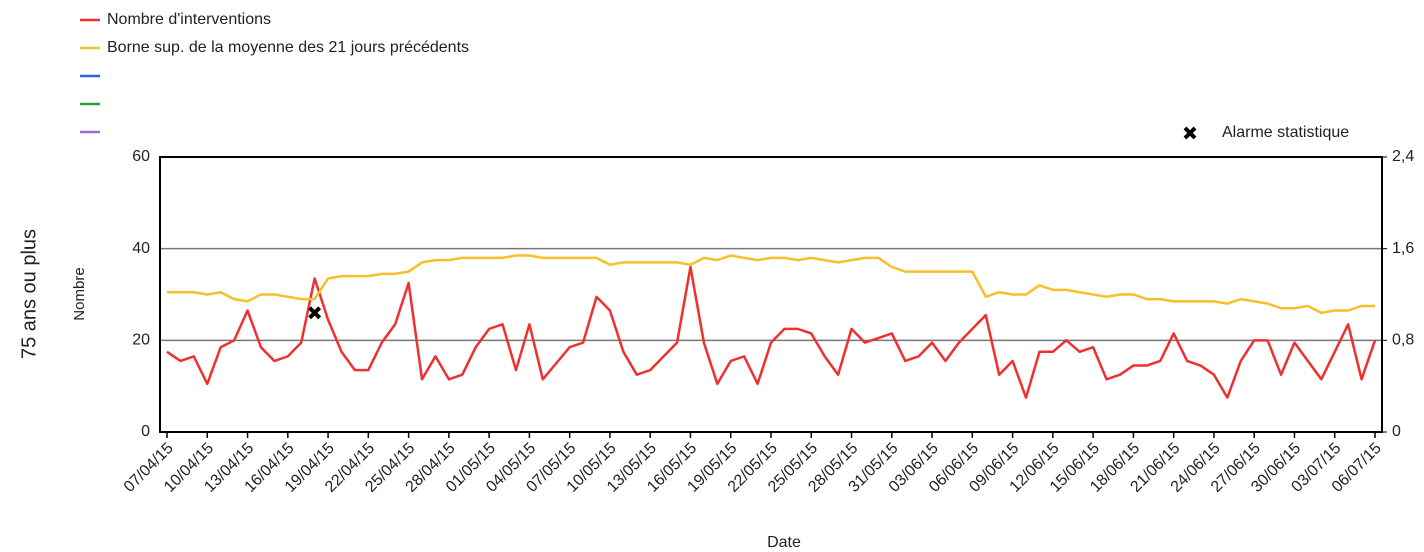 The width and height of the screenshot is (1424, 552). I want to click on y-tick-label: 0, so click(145, 431).